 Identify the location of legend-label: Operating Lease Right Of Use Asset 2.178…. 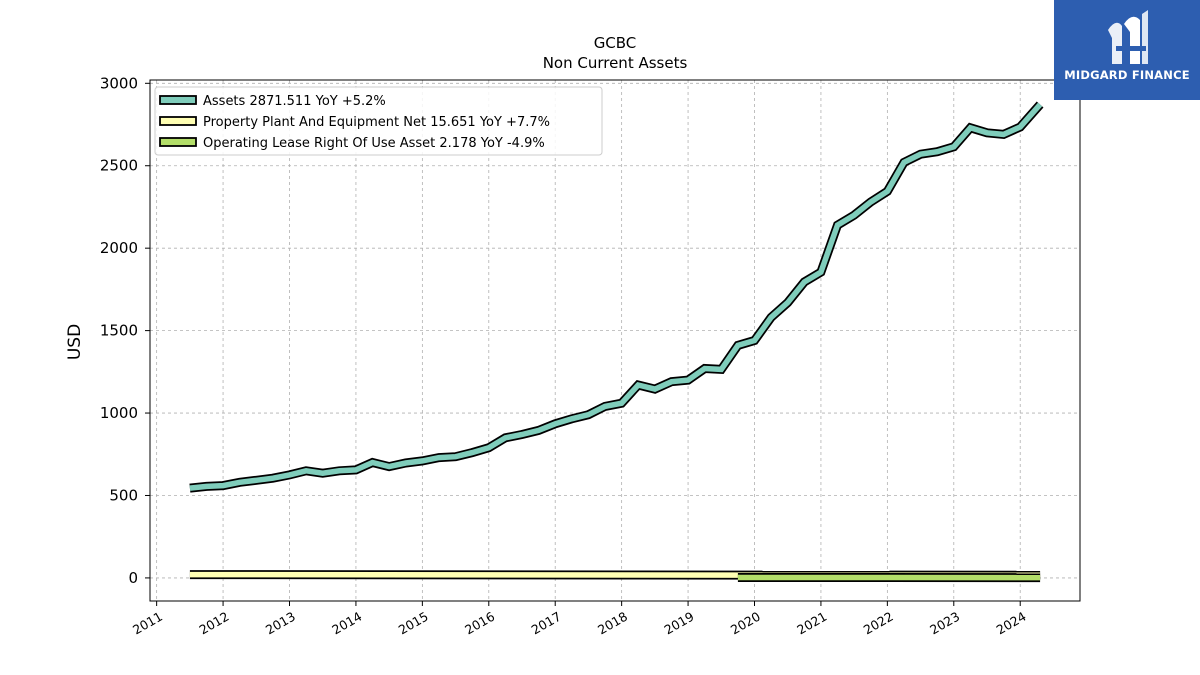
(374, 143).